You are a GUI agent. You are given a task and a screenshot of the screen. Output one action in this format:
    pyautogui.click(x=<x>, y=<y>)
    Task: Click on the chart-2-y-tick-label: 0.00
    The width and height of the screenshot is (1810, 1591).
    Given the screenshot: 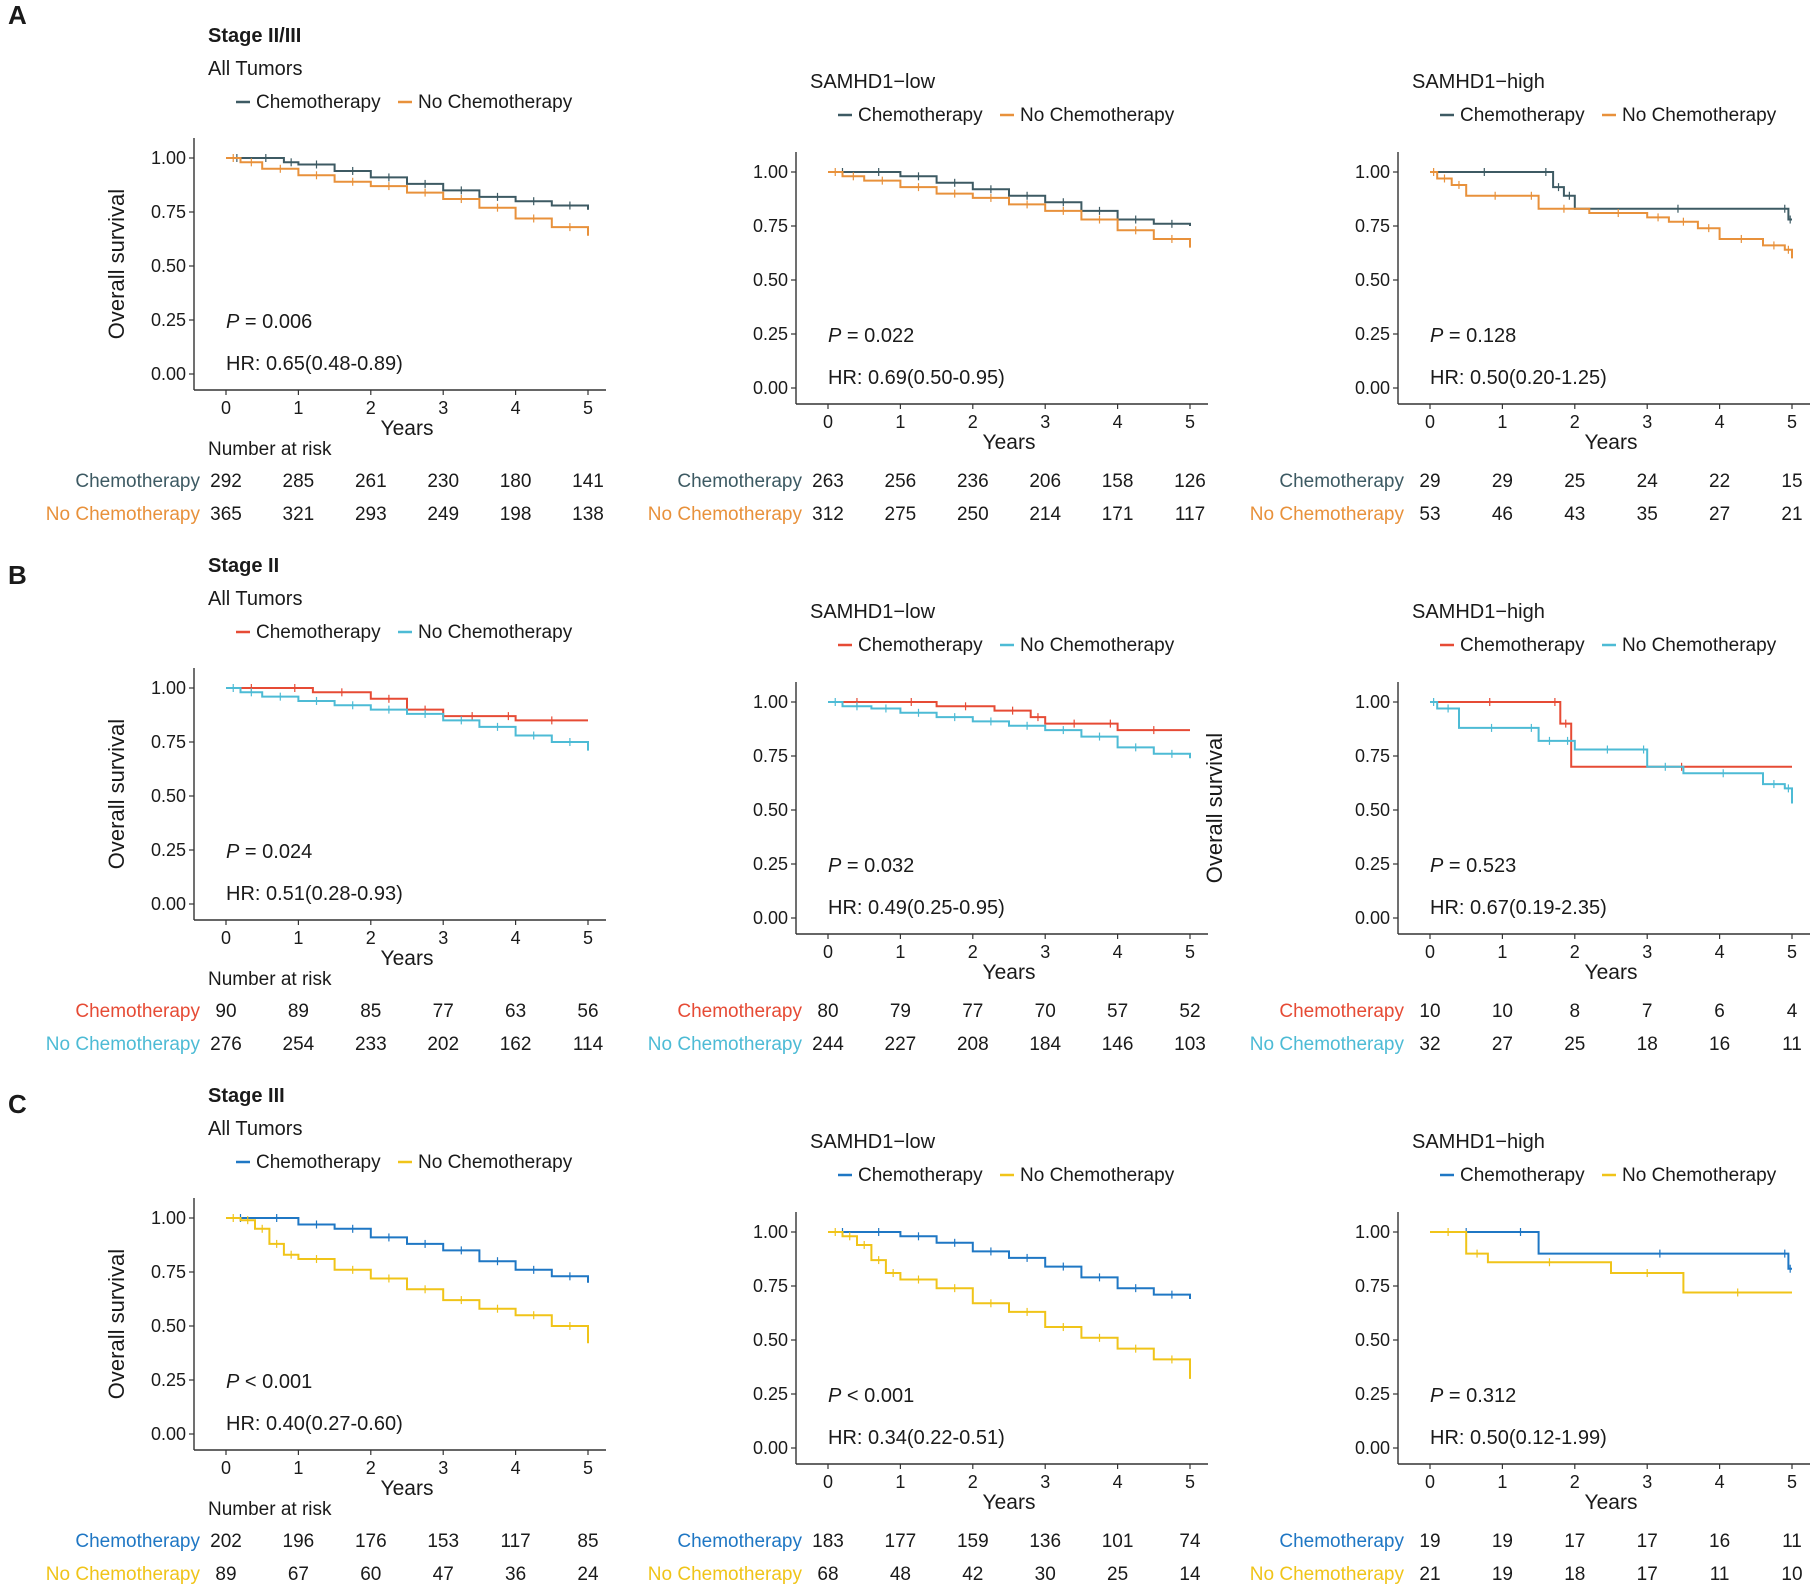 What is the action you would take?
    pyautogui.click(x=770, y=388)
    